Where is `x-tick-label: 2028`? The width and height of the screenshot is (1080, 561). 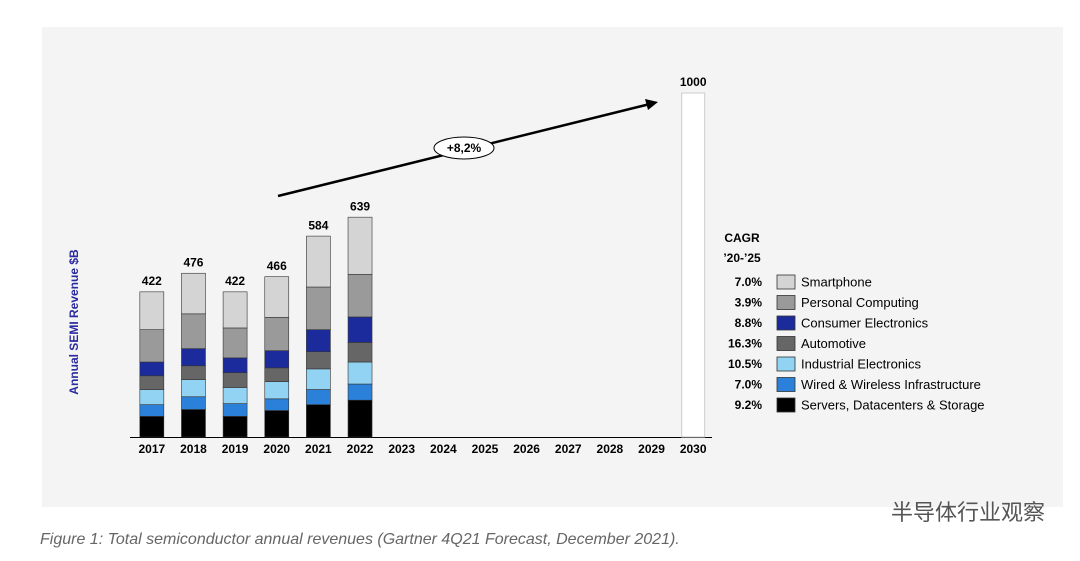 x-tick-label: 2028 is located at coordinates (610, 449).